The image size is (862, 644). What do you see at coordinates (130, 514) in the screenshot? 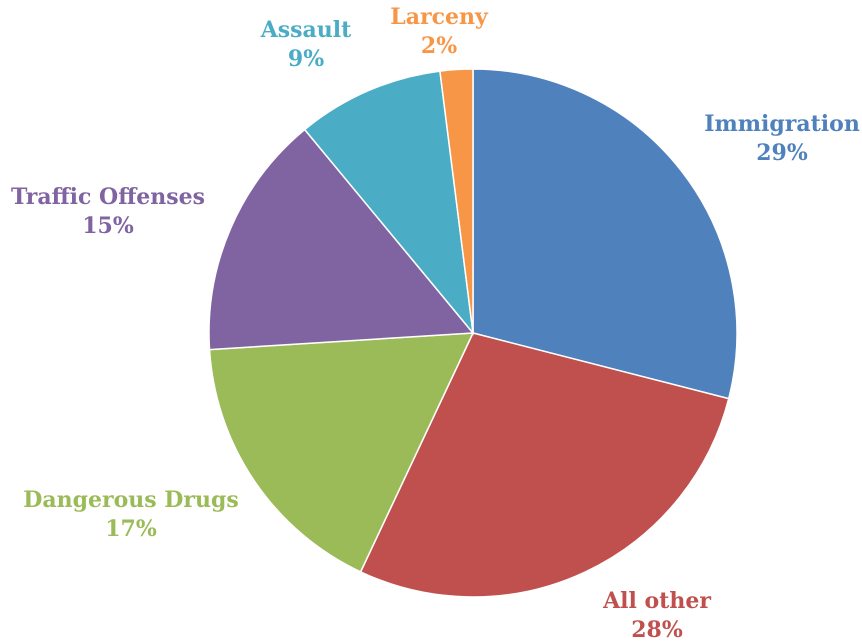
I see `slice-label-dangerous-drugs: Dangerous Drugs 17%` at bounding box center [130, 514].